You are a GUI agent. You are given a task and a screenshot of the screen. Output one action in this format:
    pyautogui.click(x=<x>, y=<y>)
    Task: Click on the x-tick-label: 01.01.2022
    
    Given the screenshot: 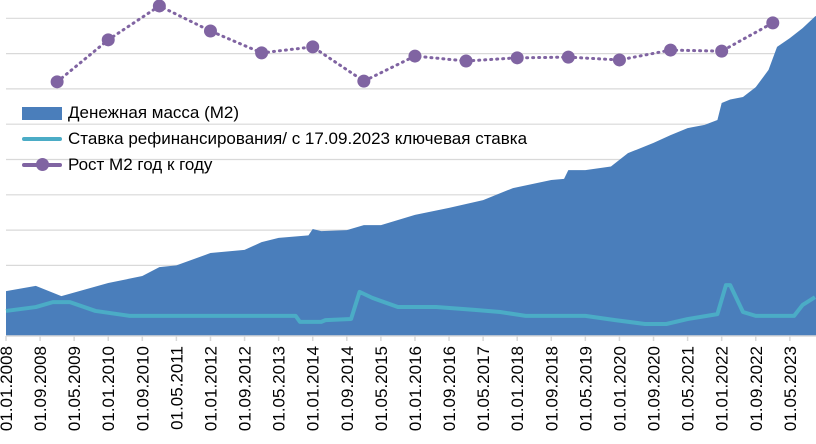 What is the action you would take?
    pyautogui.click(x=722, y=388)
    